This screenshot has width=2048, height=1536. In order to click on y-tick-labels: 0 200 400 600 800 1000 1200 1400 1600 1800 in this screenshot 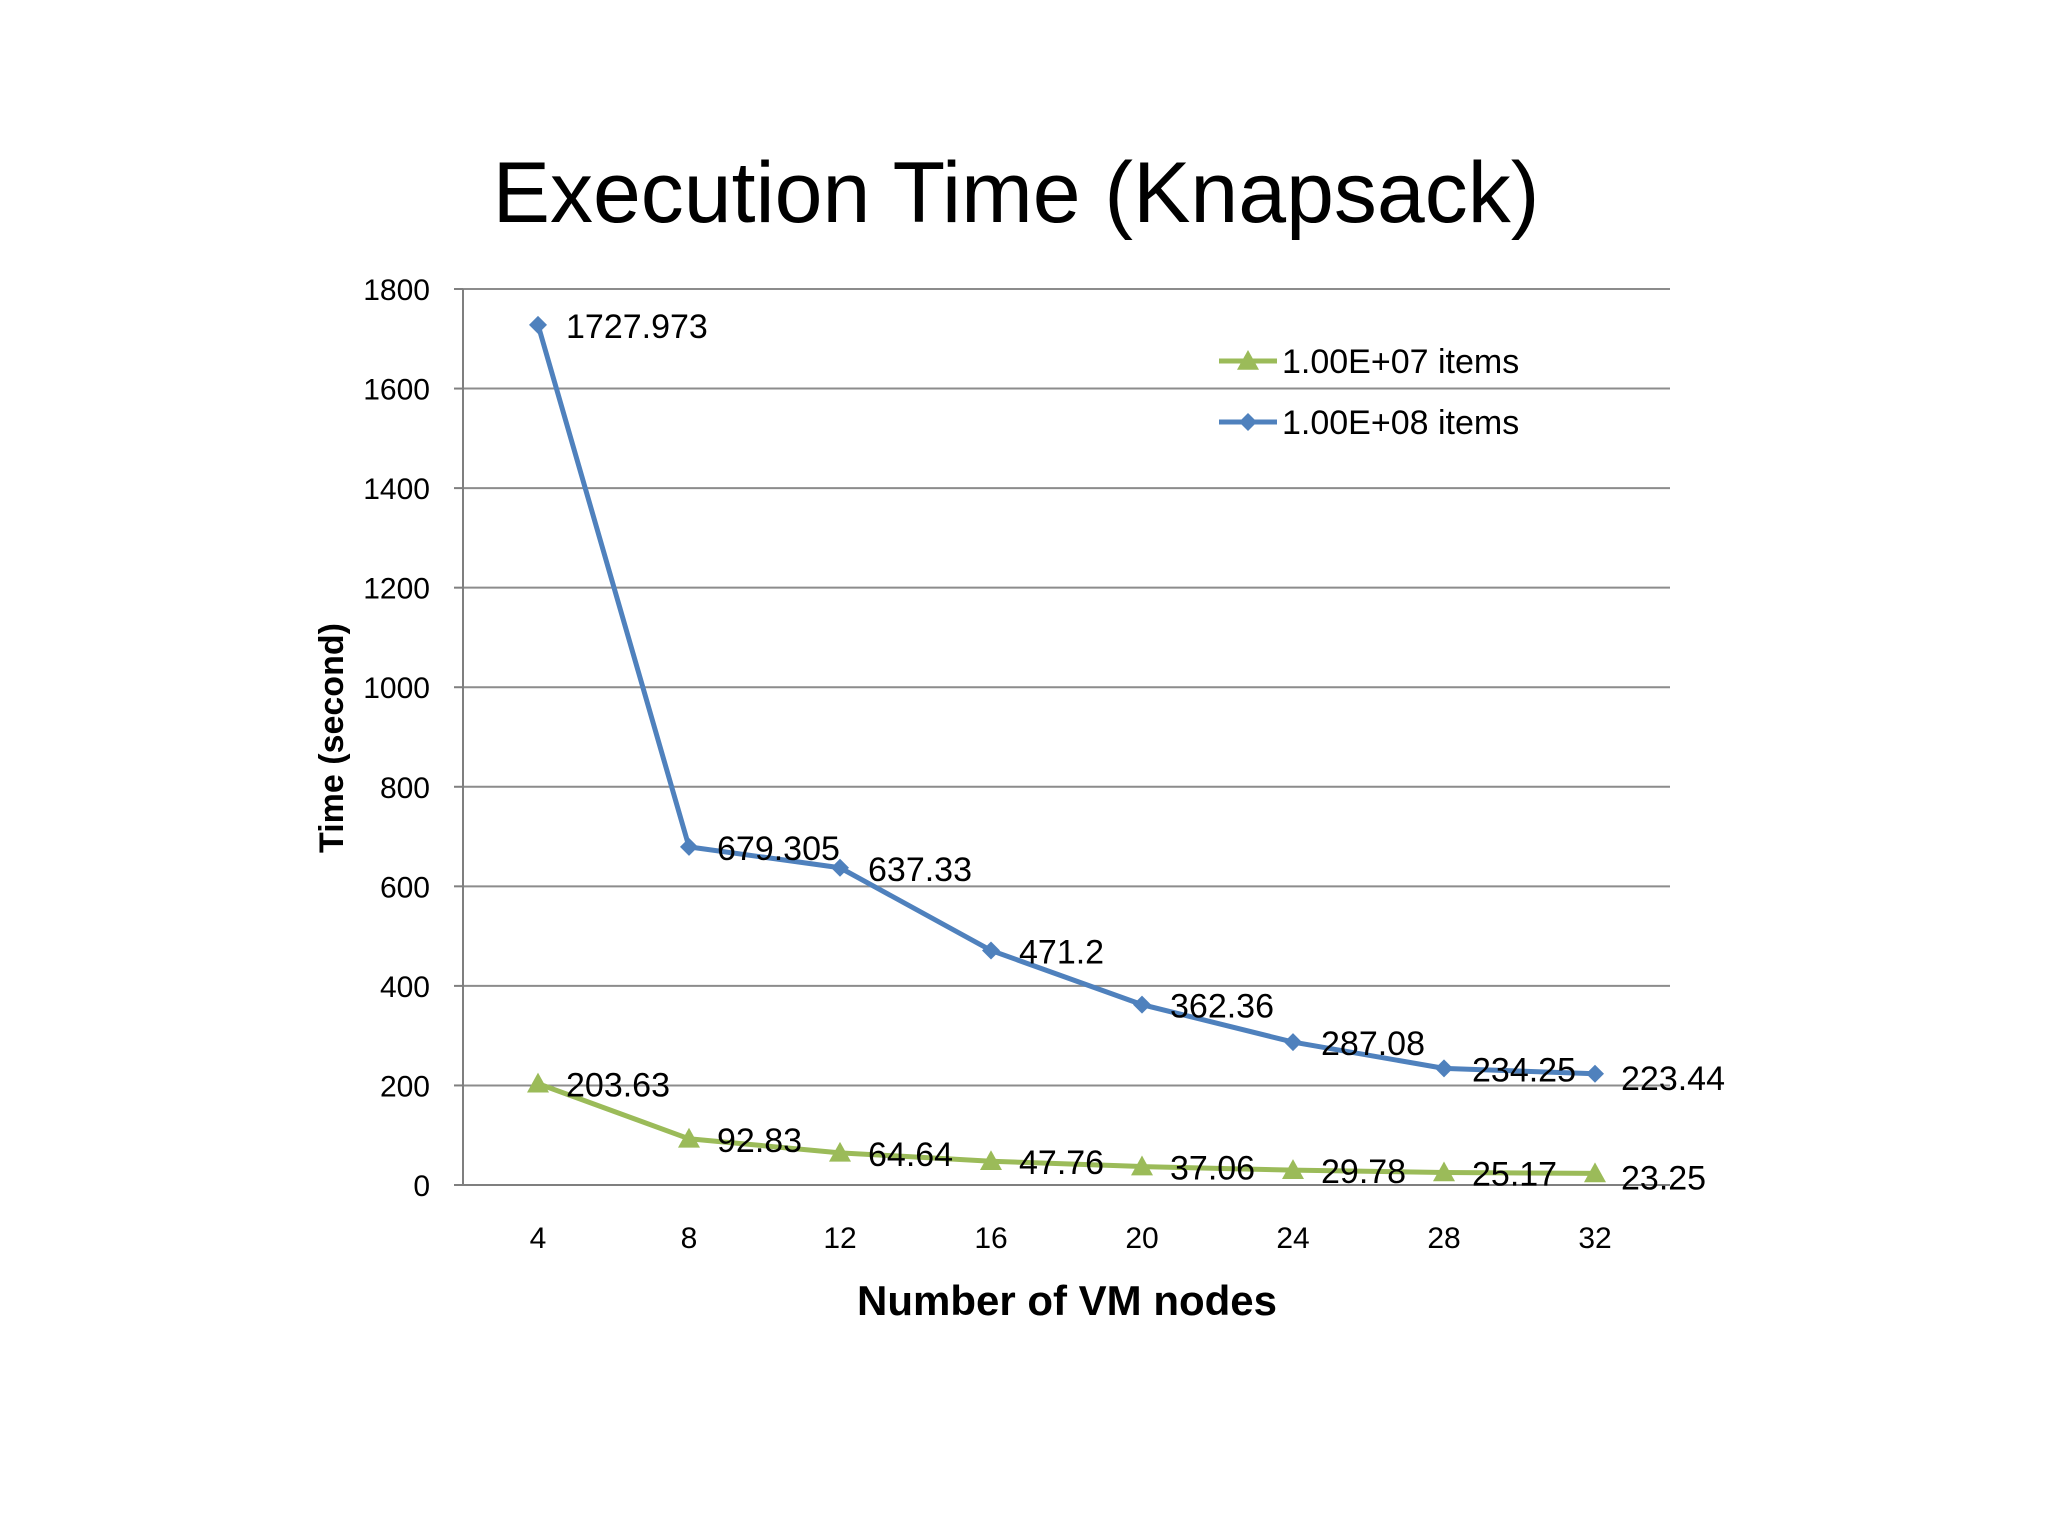, I will do `click(396, 738)`.